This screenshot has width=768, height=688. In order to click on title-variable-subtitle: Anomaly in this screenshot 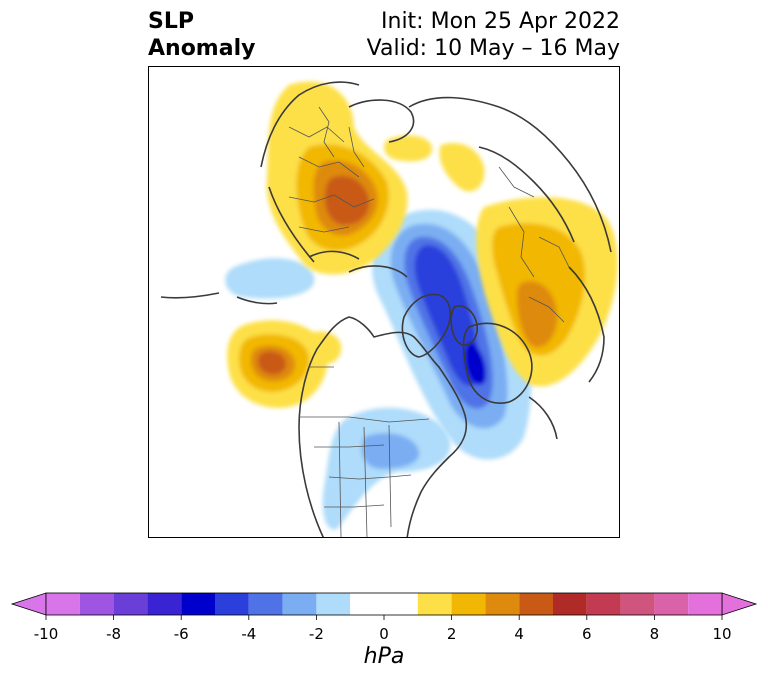, I will do `click(202, 48)`.